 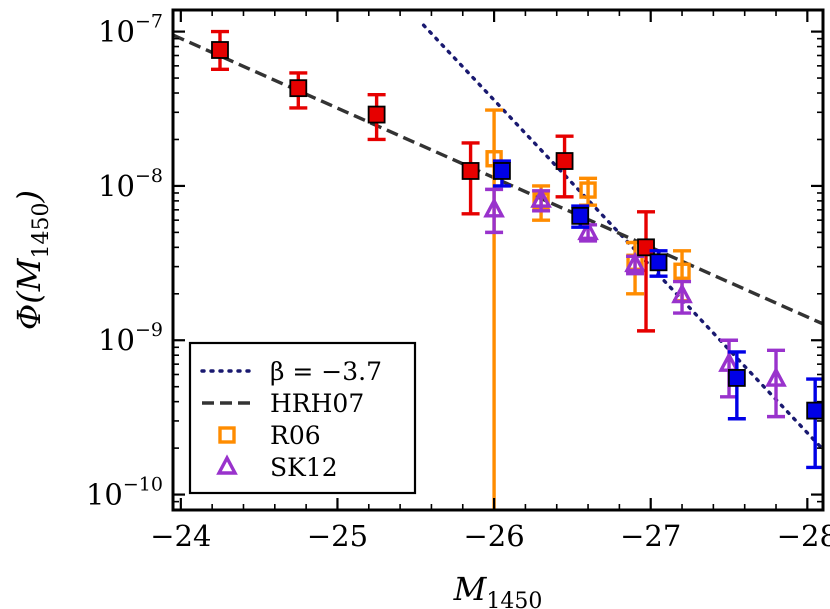 I want to click on legend-label-r06: R06, so click(x=295, y=435).